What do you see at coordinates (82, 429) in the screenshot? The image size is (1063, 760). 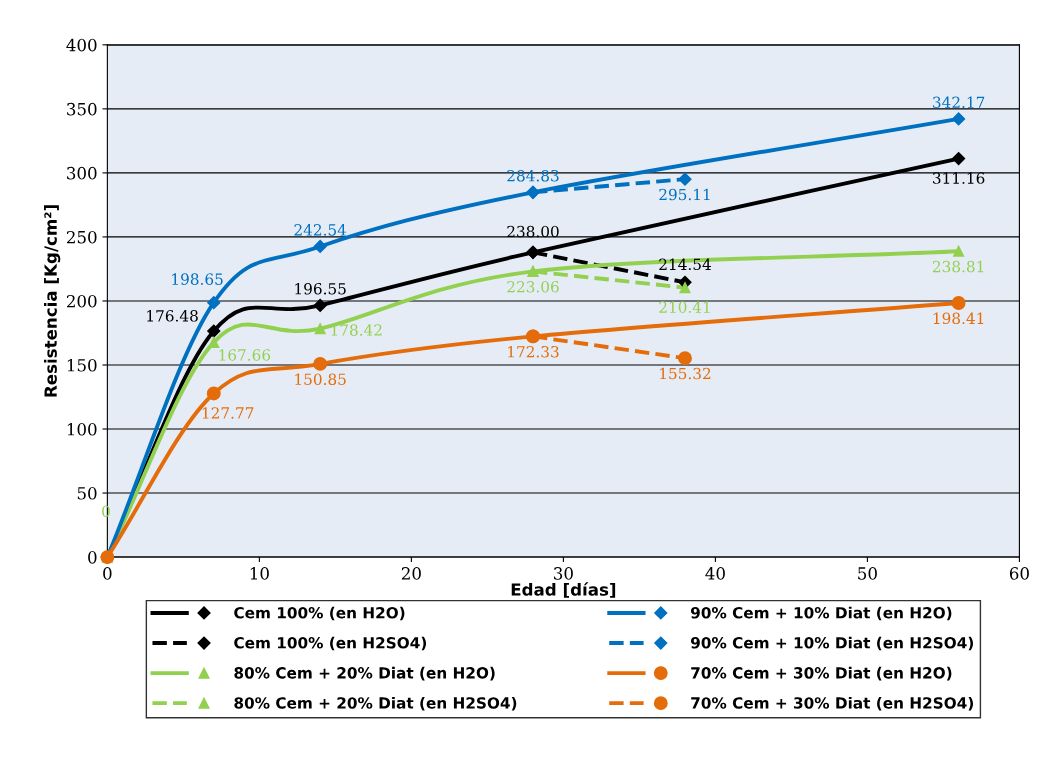 I see `y-tick-label: 100` at bounding box center [82, 429].